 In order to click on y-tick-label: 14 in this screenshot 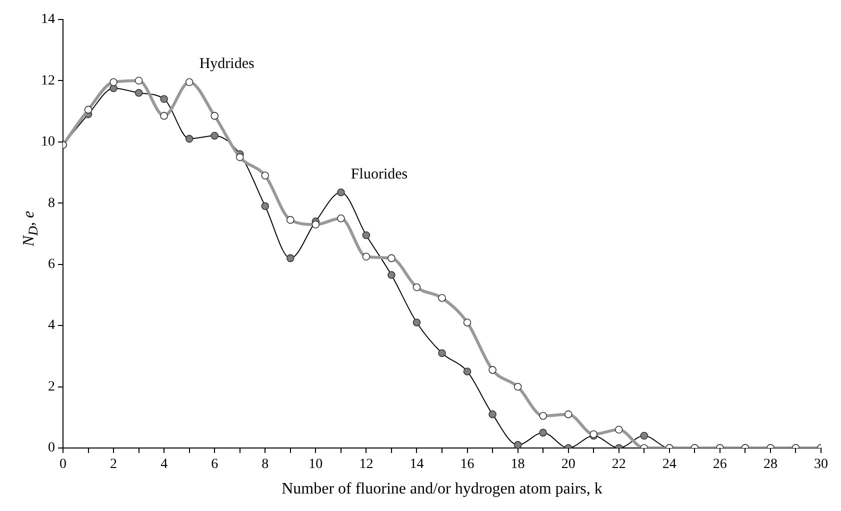, I will do `click(48, 20)`.